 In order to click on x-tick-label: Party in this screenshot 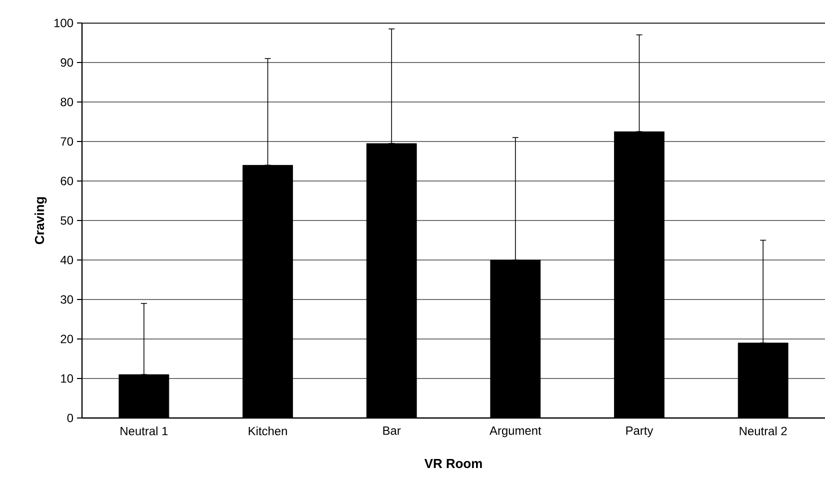, I will do `click(640, 432)`.